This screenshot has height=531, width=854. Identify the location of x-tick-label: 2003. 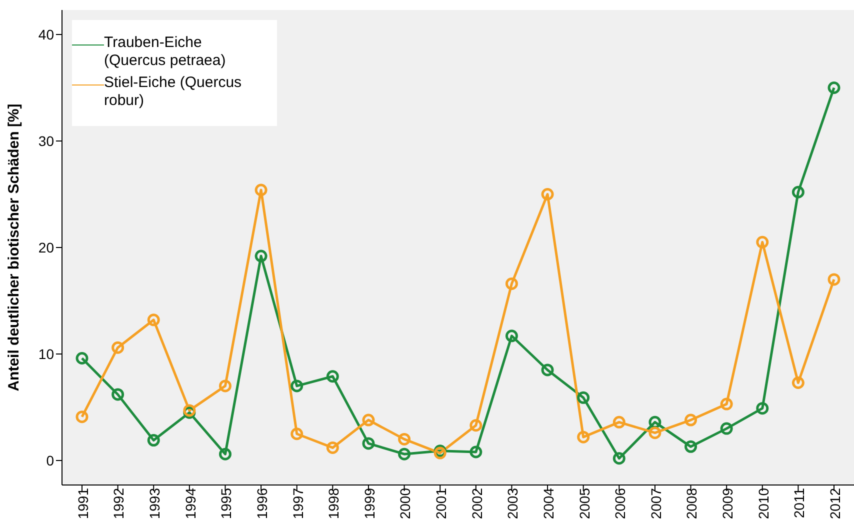
(512, 504).